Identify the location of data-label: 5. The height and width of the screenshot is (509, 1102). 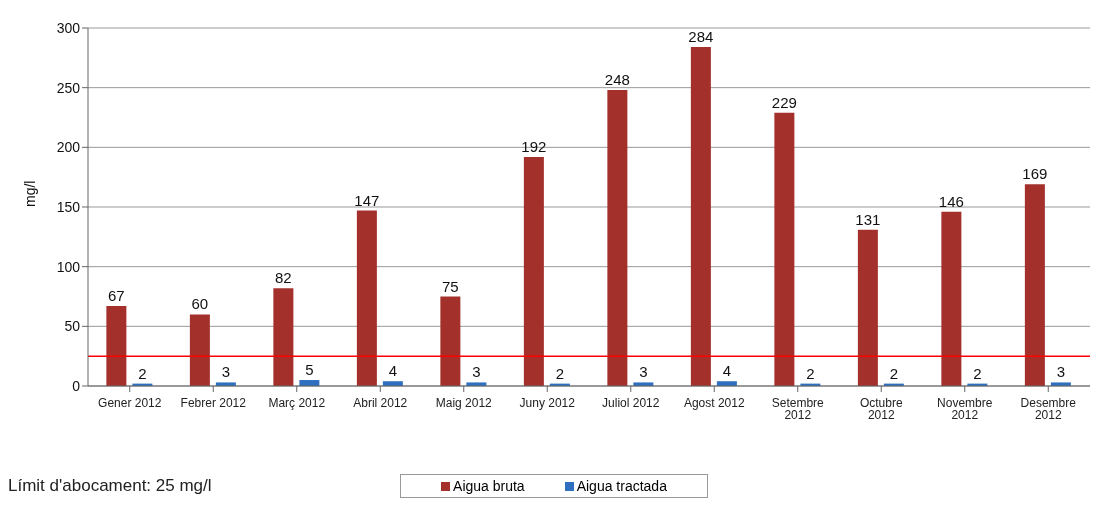
(309, 370).